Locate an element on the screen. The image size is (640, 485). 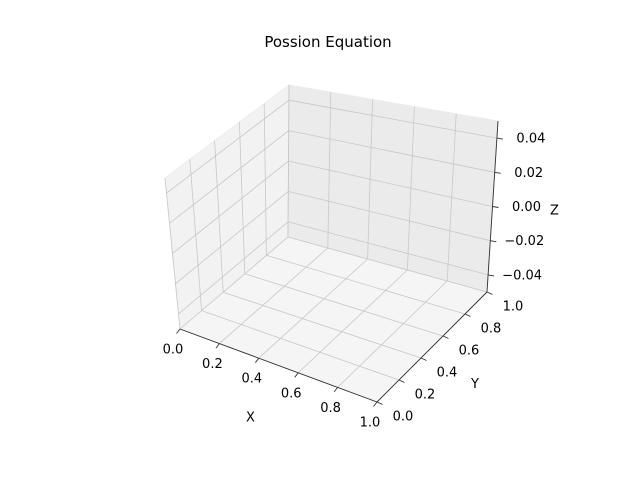
z-axis-label: Z is located at coordinates (554, 211).